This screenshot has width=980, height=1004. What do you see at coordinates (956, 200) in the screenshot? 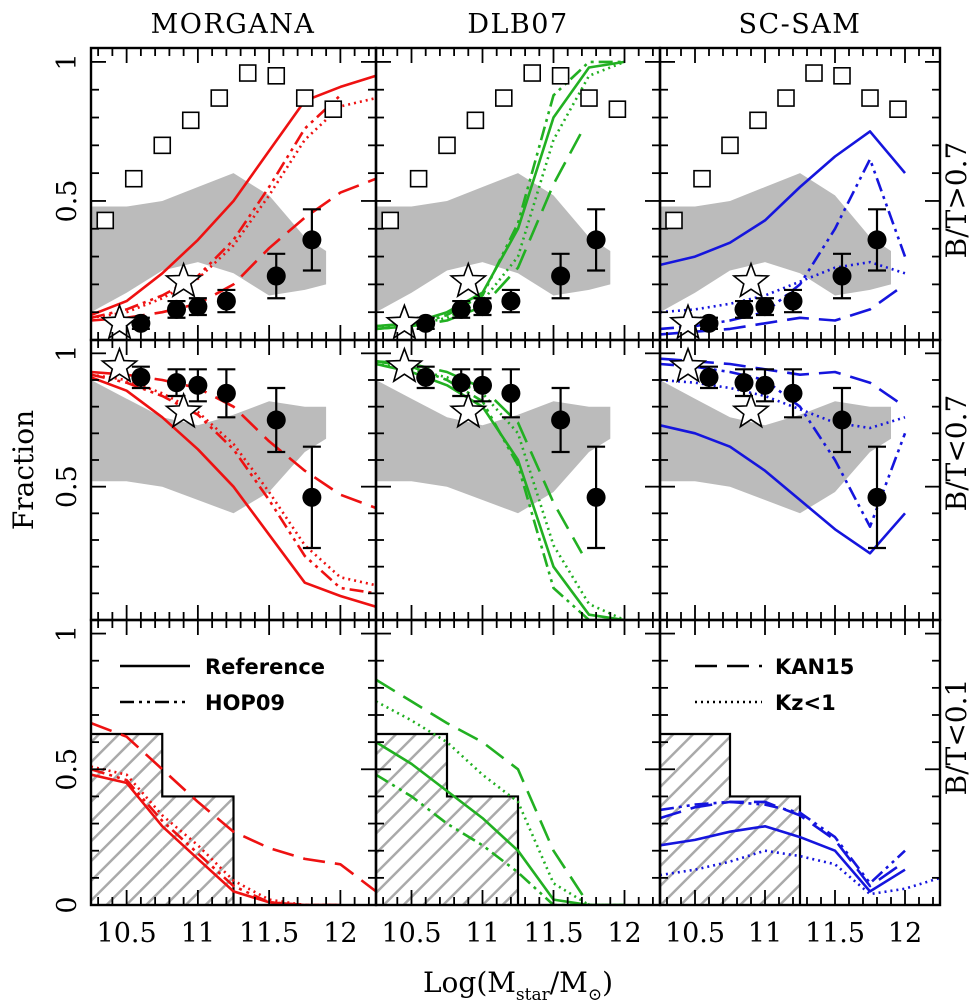
I see `row-label-top: B/T>0.7` at bounding box center [956, 200].